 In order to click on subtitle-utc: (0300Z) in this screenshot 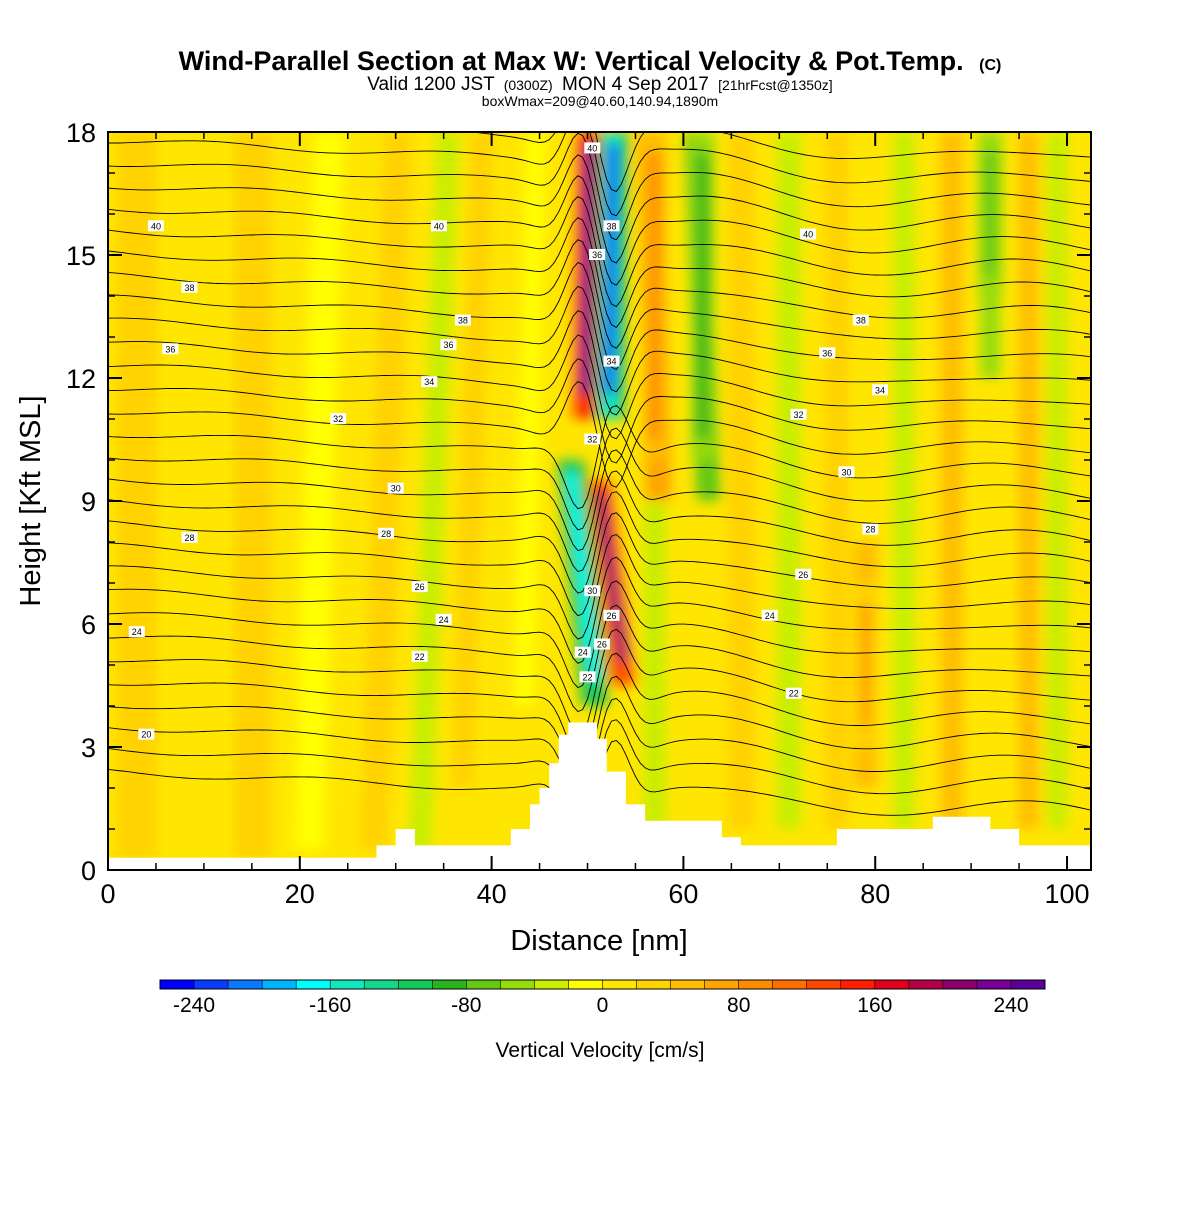, I will do `click(528, 85)`.